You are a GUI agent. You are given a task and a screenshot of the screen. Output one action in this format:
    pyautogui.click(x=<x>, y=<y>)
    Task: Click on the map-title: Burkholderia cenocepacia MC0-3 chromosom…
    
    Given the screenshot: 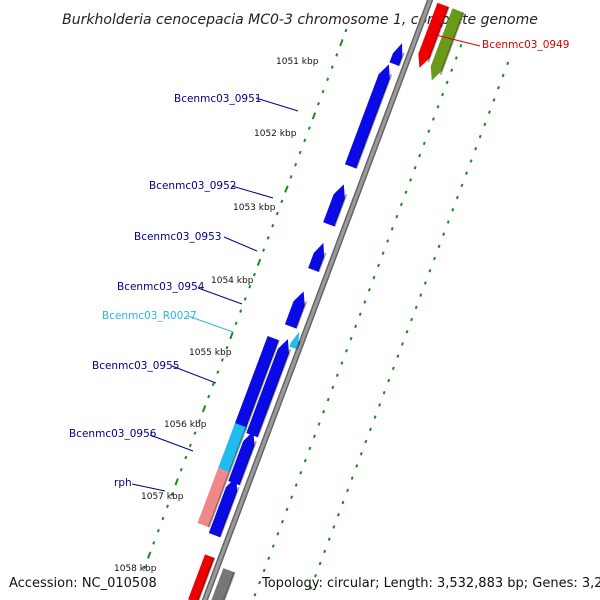 What is the action you would take?
    pyautogui.click(x=300, y=20)
    